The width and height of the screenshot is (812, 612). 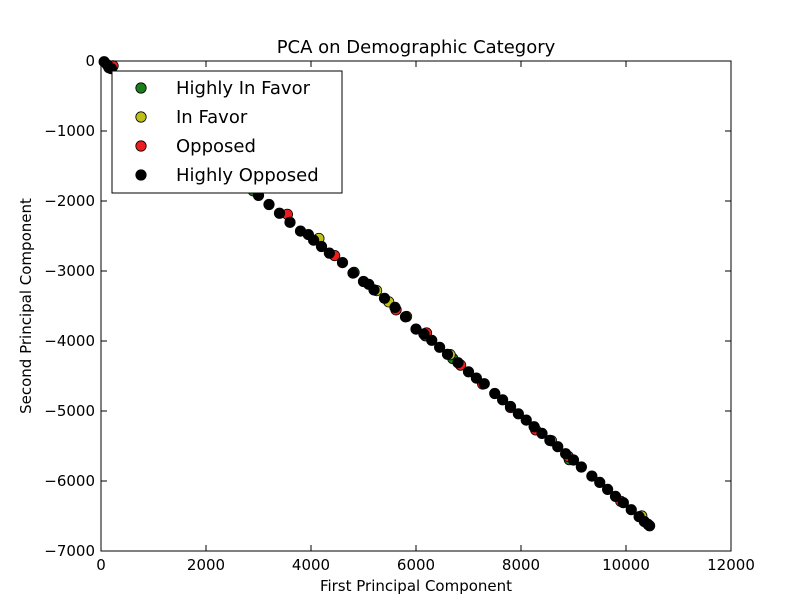 I want to click on legend-label: Highly In Favor, so click(x=243, y=88).